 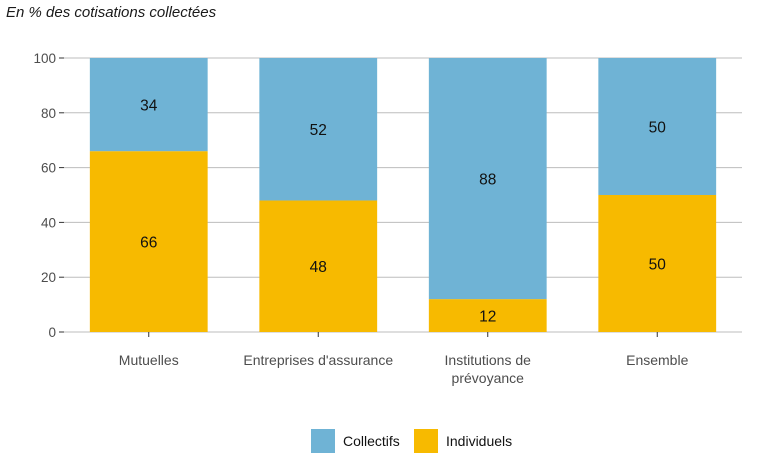 I want to click on x-tick-label: Ensemble, so click(x=657, y=360).